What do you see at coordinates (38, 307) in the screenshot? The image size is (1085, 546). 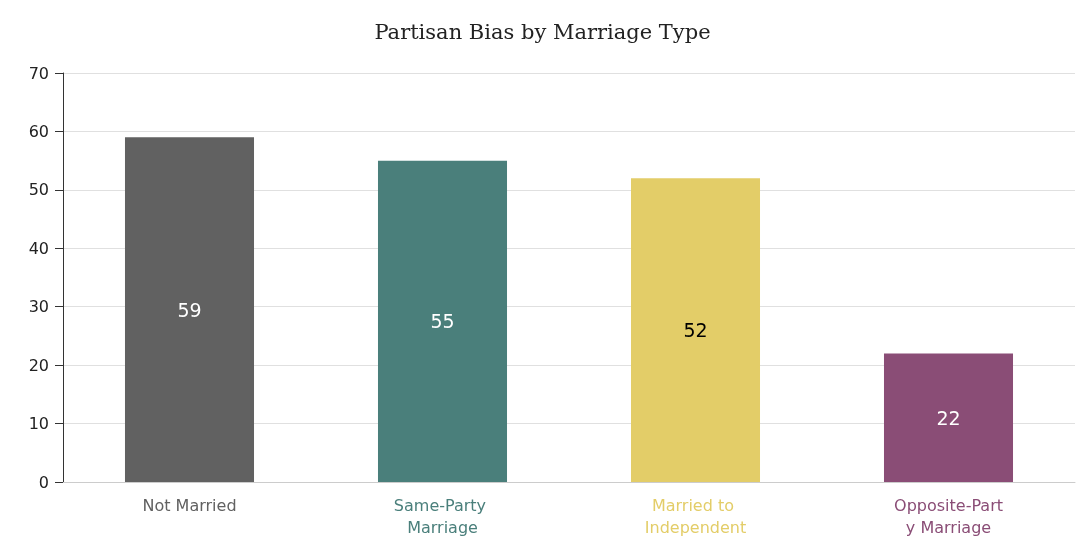 I see `y-tick-label: 30` at bounding box center [38, 307].